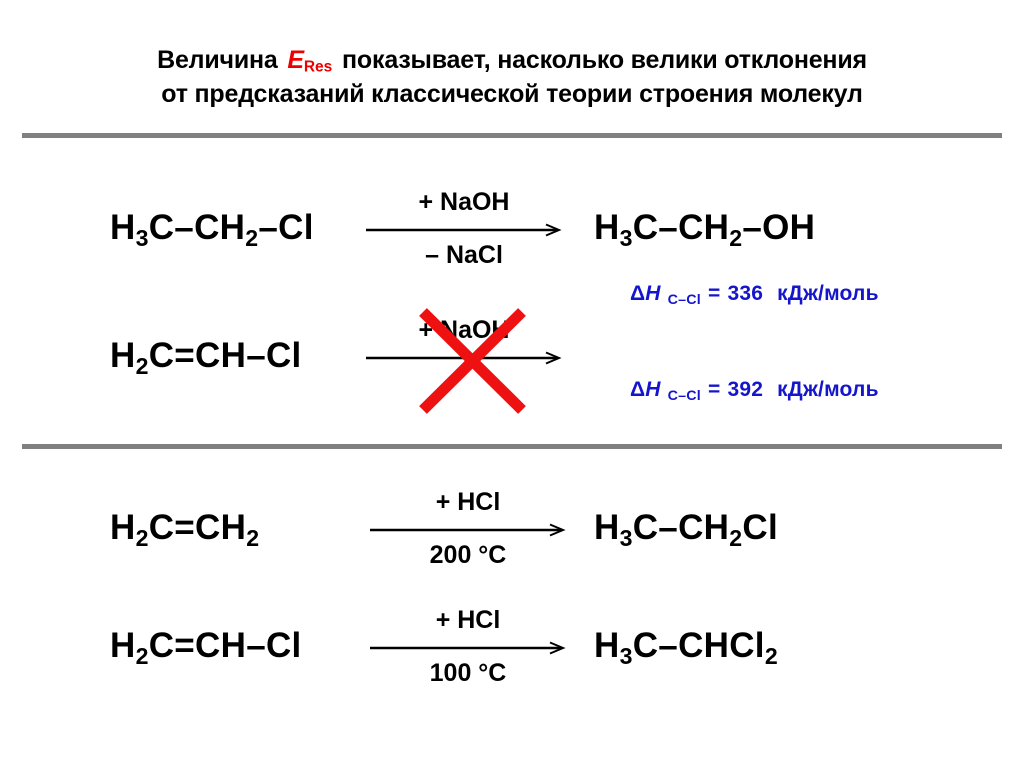  I want to click on product-formula-3: H3C–CH2Cl, so click(686, 530).